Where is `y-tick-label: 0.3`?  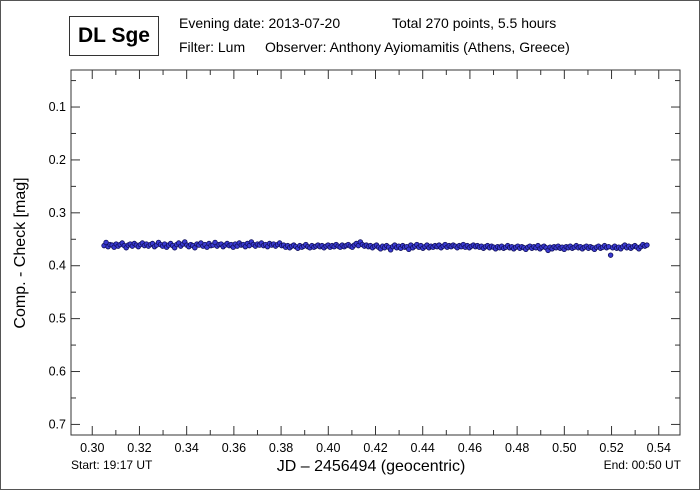 y-tick-label: 0.3 is located at coordinates (57, 213).